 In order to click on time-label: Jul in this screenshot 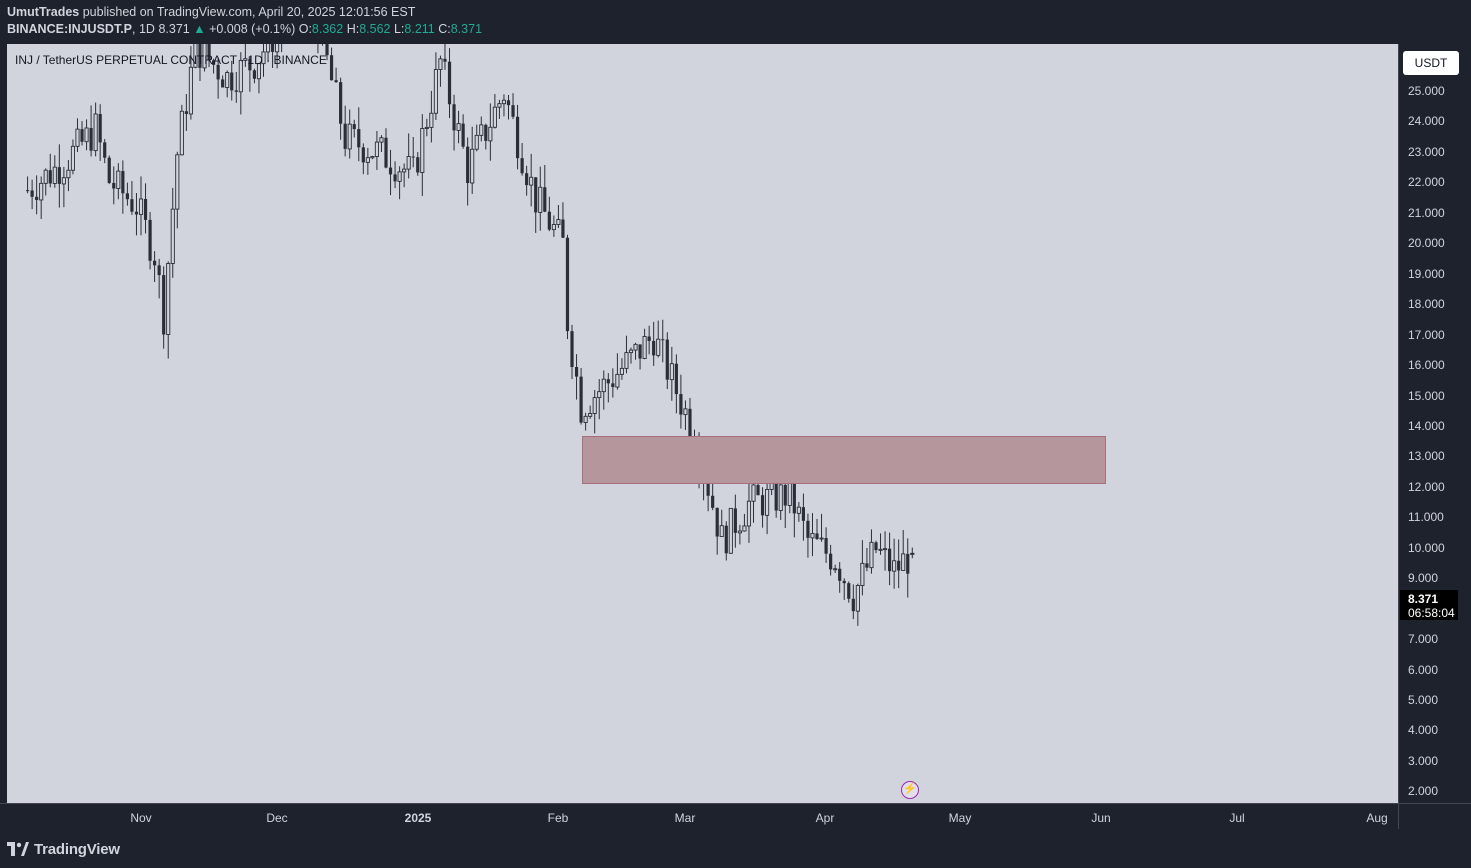, I will do `click(1237, 818)`.